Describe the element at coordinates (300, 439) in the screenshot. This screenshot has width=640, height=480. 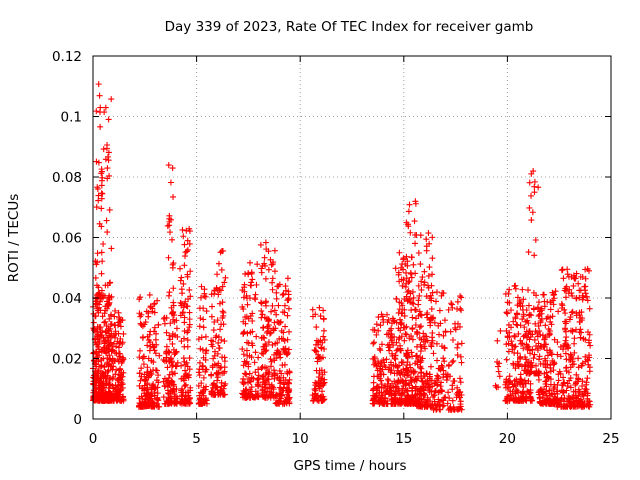
I see `x-tick-label: 10` at that location.